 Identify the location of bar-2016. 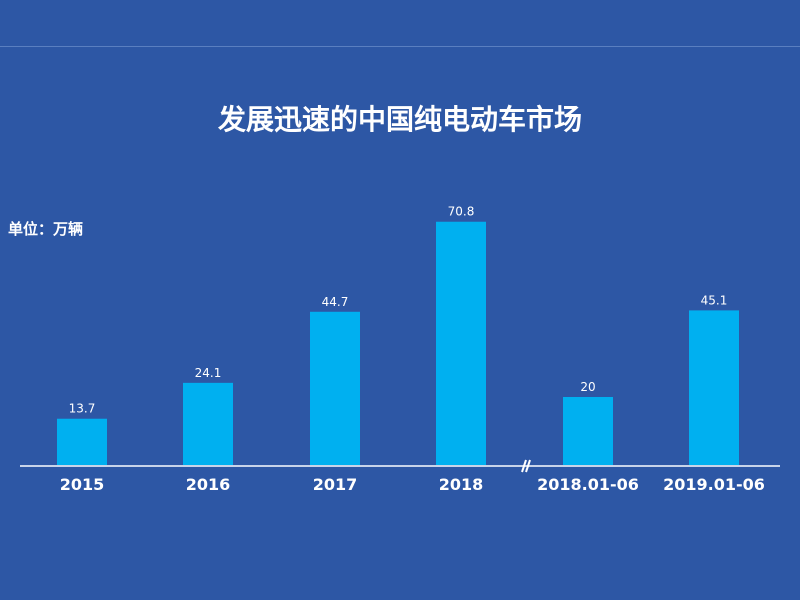
(208, 424).